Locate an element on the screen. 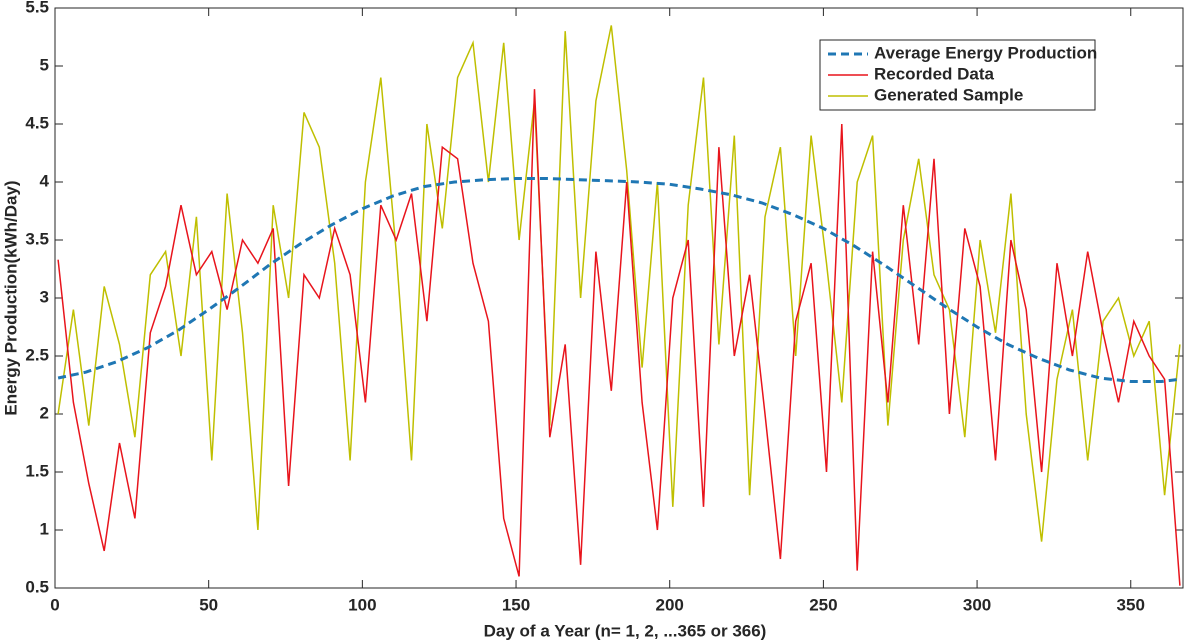  y-tick-label: 2 is located at coordinates (44, 412).